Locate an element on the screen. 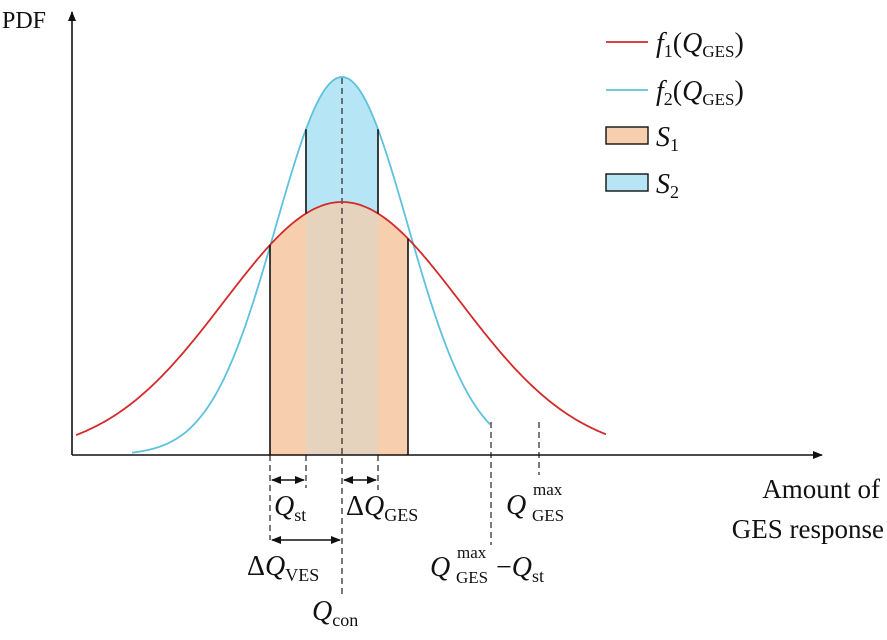 Image resolution: width=887 pixels, height=640 pixels. x-axis-label-line1: Amount of is located at coordinates (821, 489).